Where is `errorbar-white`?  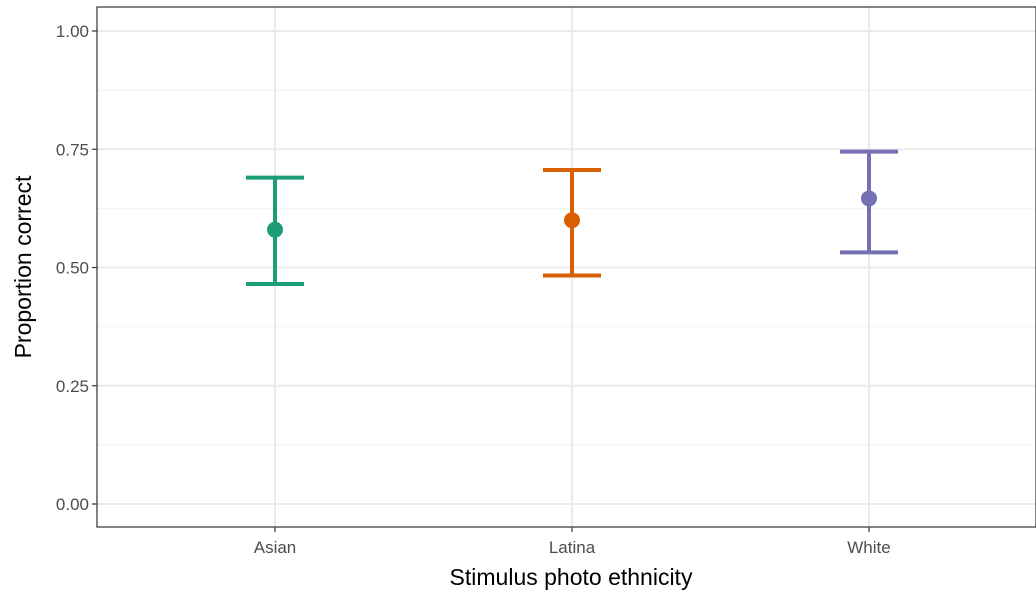
errorbar-white is located at coordinates (869, 202).